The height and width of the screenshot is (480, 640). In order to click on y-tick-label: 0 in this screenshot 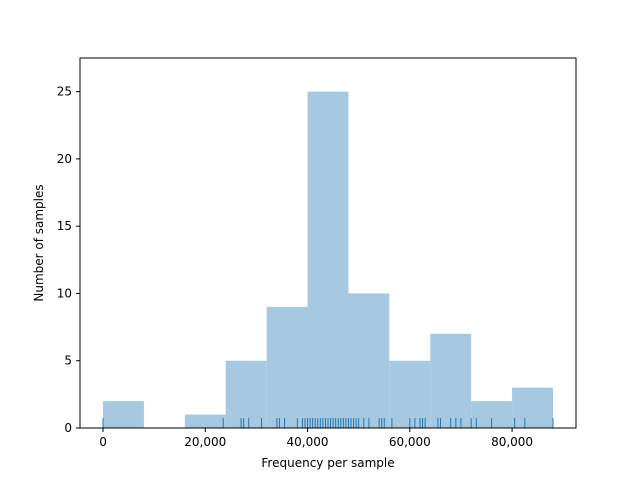, I will do `click(68, 428)`.